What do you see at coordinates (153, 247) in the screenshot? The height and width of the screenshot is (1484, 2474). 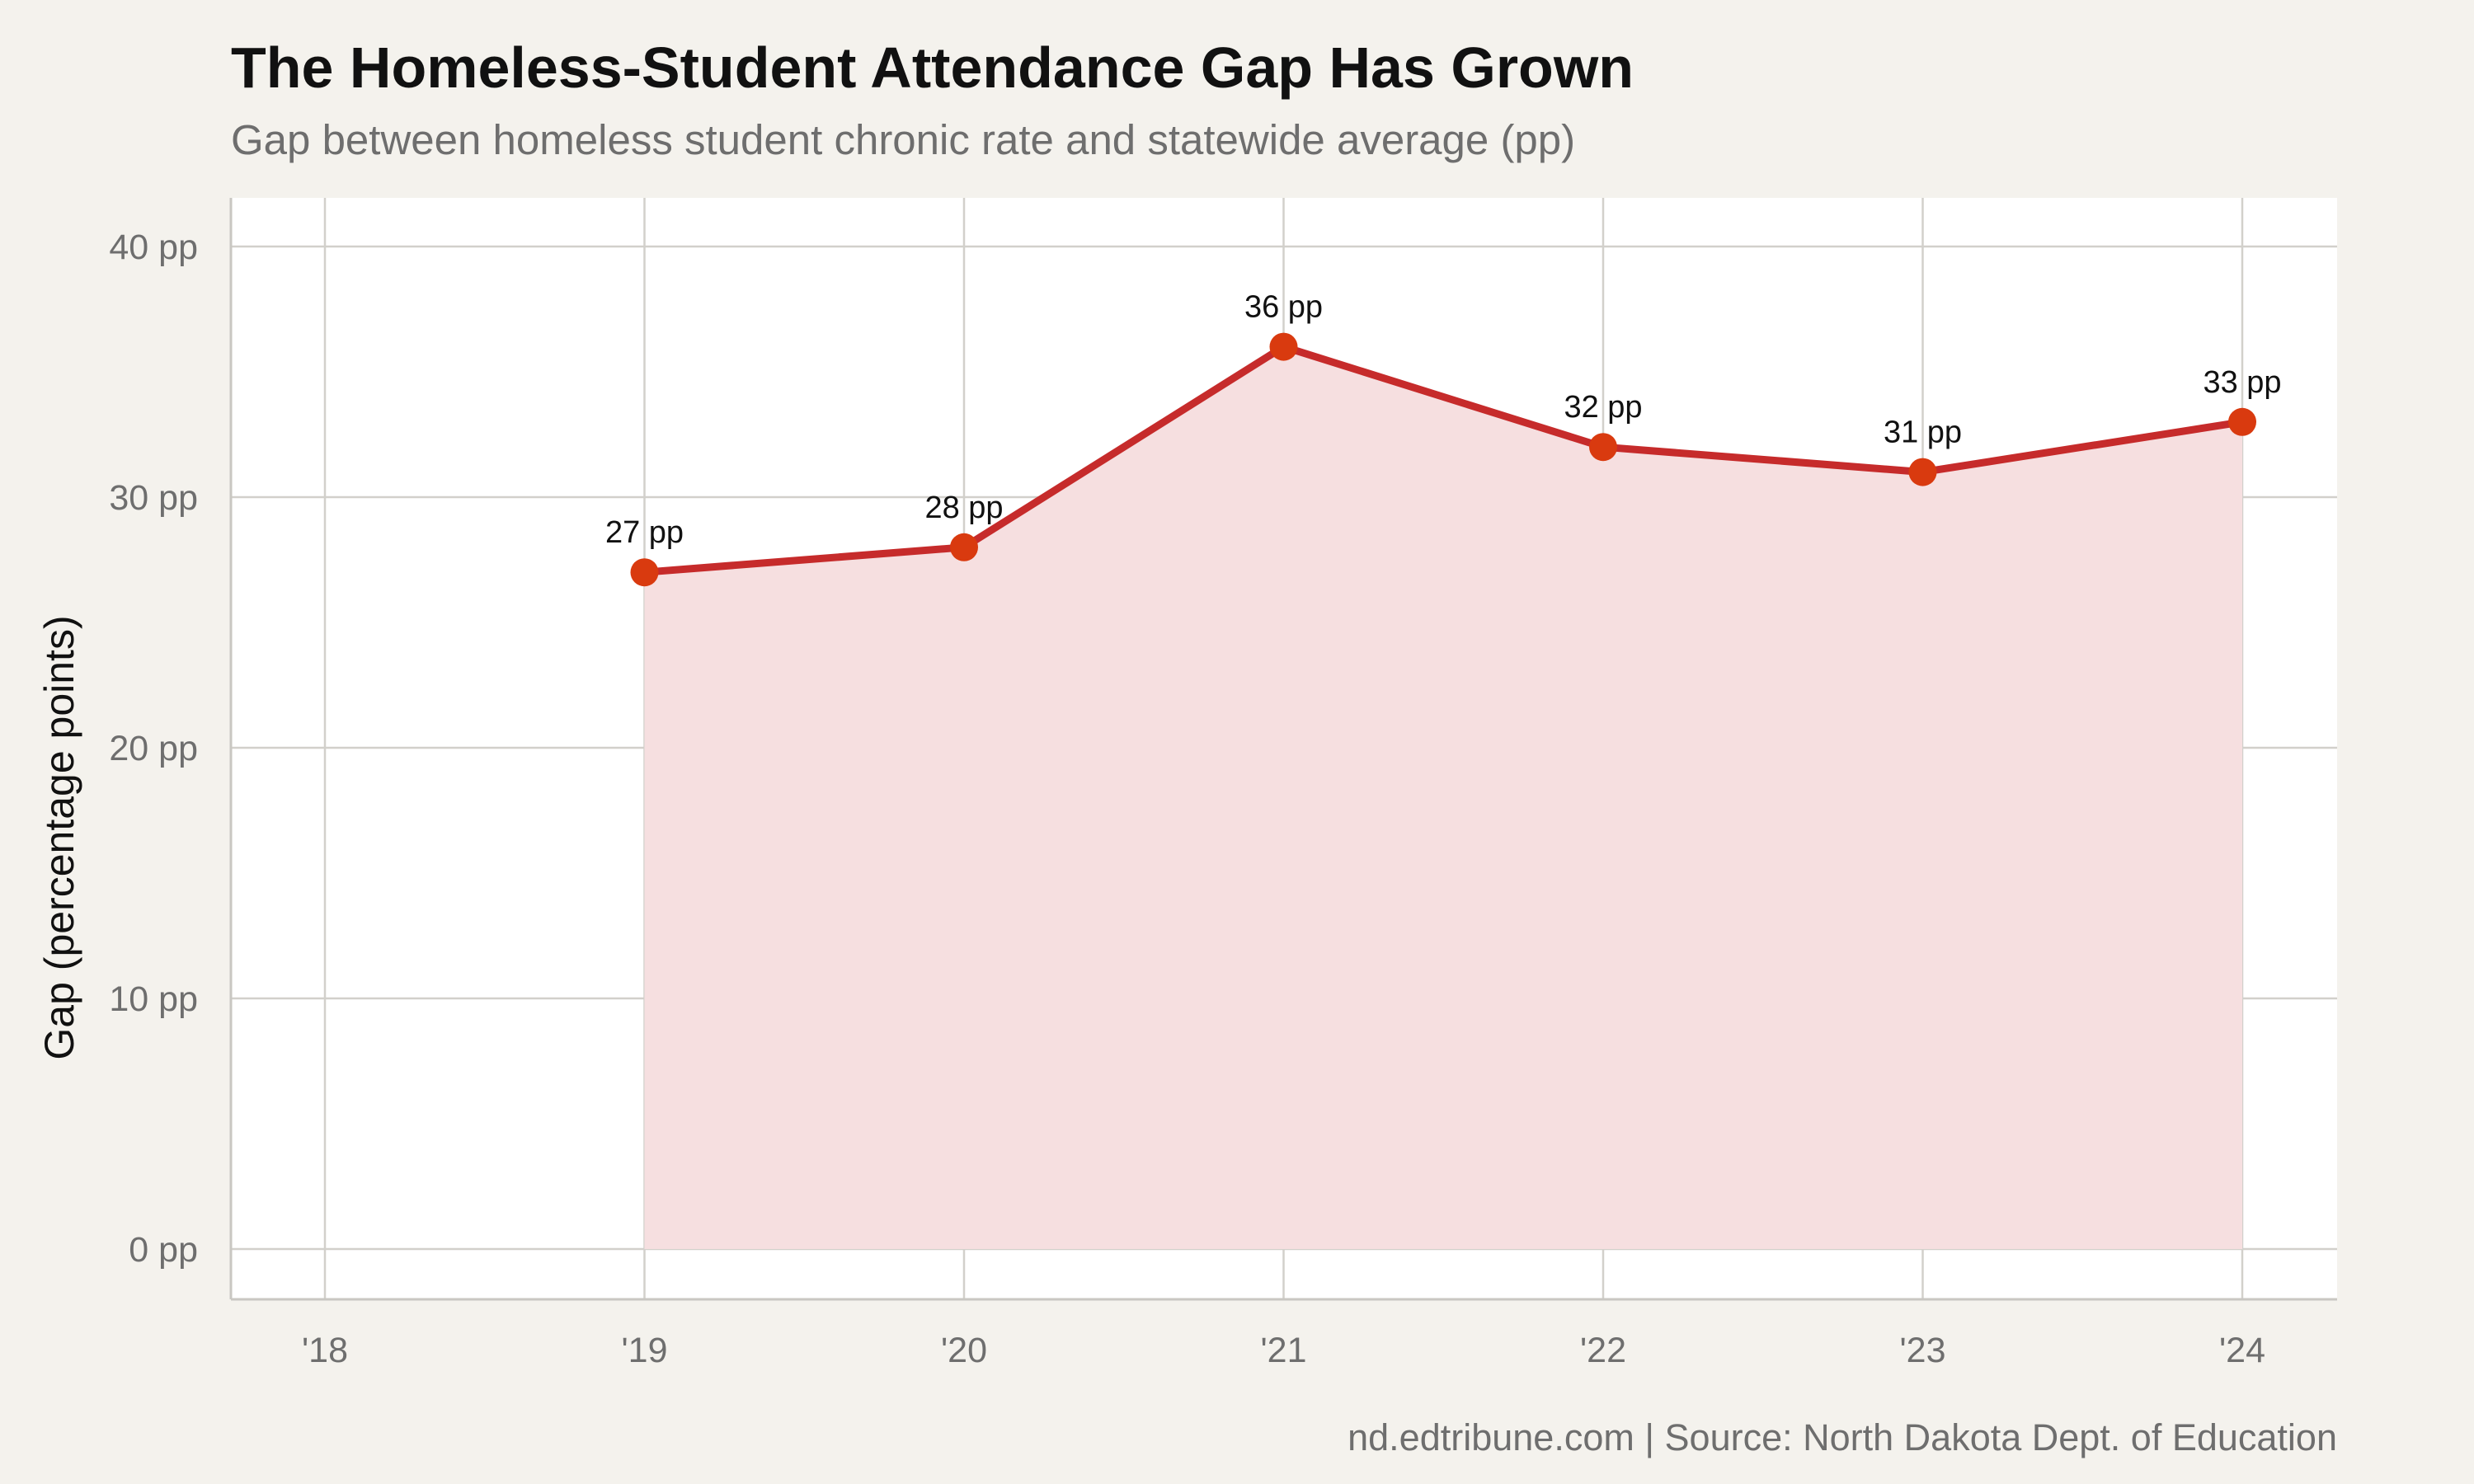 I see `y-tick-label: 40 pp` at bounding box center [153, 247].